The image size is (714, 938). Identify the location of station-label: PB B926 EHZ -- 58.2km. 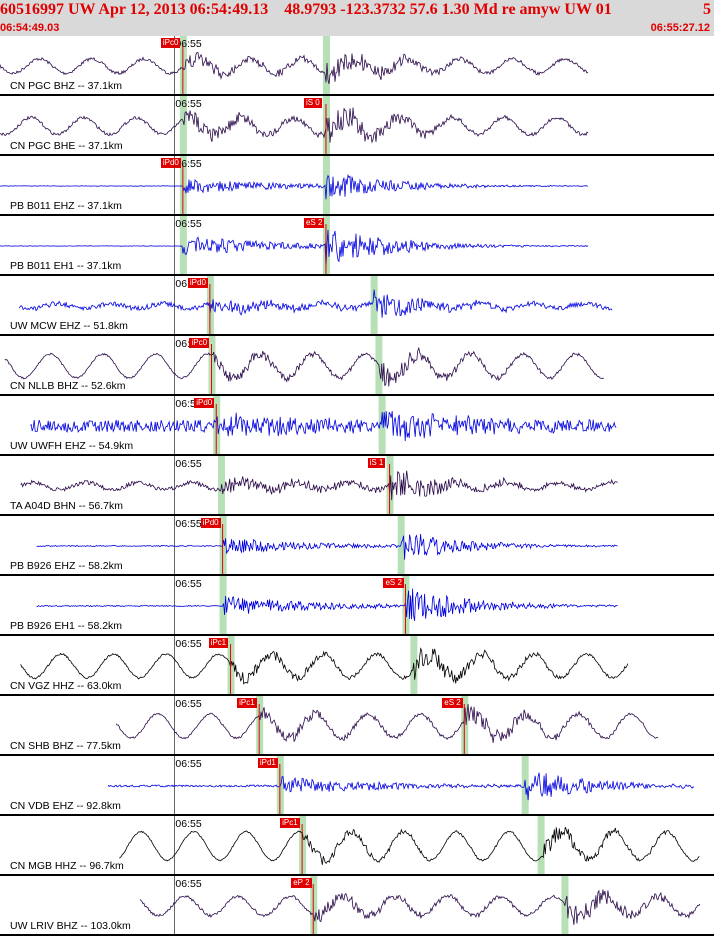
(66, 566).